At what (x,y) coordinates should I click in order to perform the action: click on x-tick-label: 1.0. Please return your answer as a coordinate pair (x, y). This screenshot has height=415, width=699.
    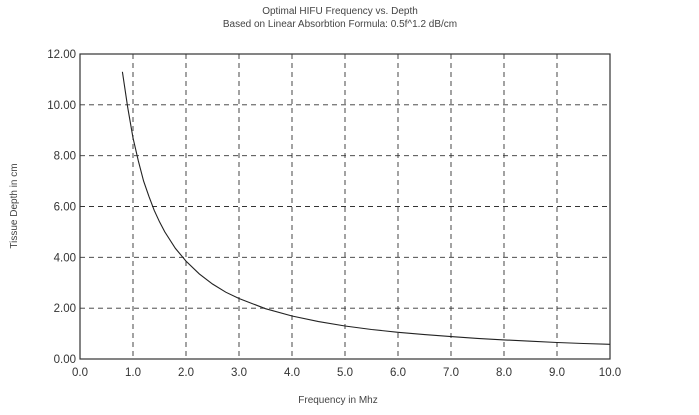
    Looking at the image, I should click on (133, 373).